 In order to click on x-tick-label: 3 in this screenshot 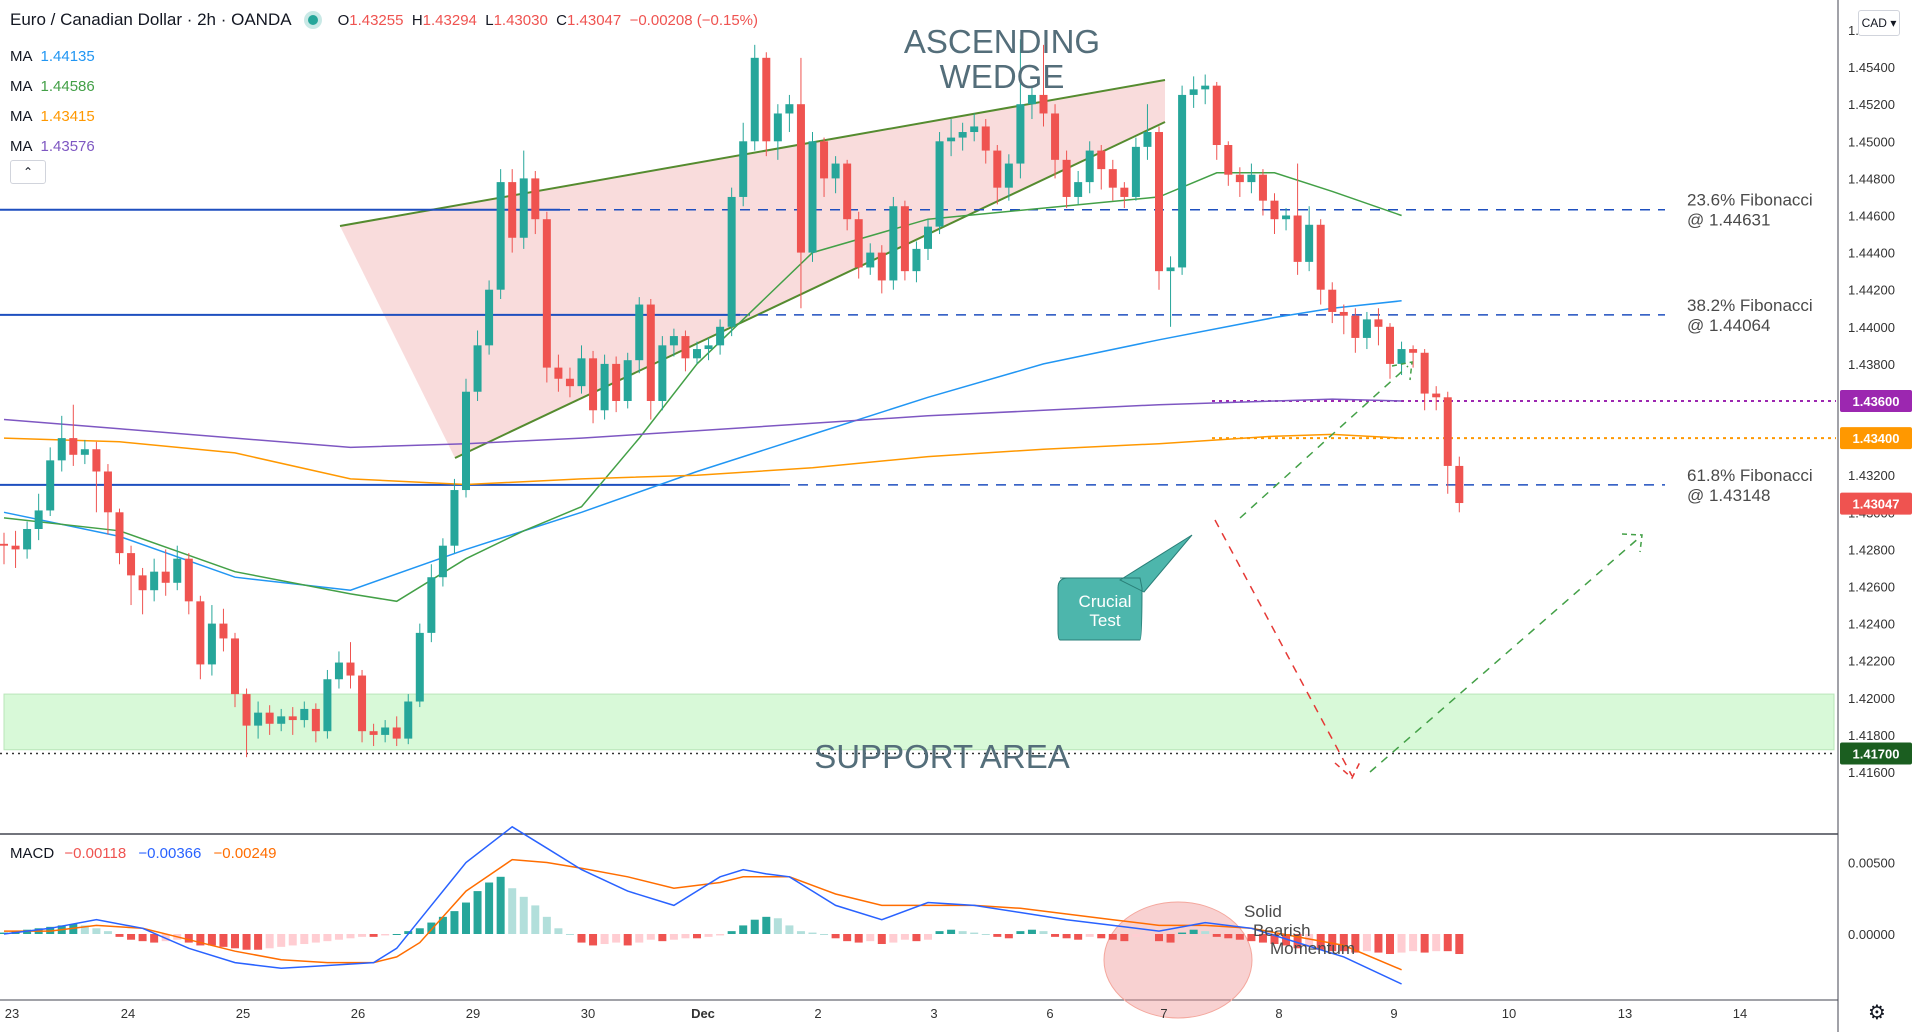, I will do `click(933, 1013)`.